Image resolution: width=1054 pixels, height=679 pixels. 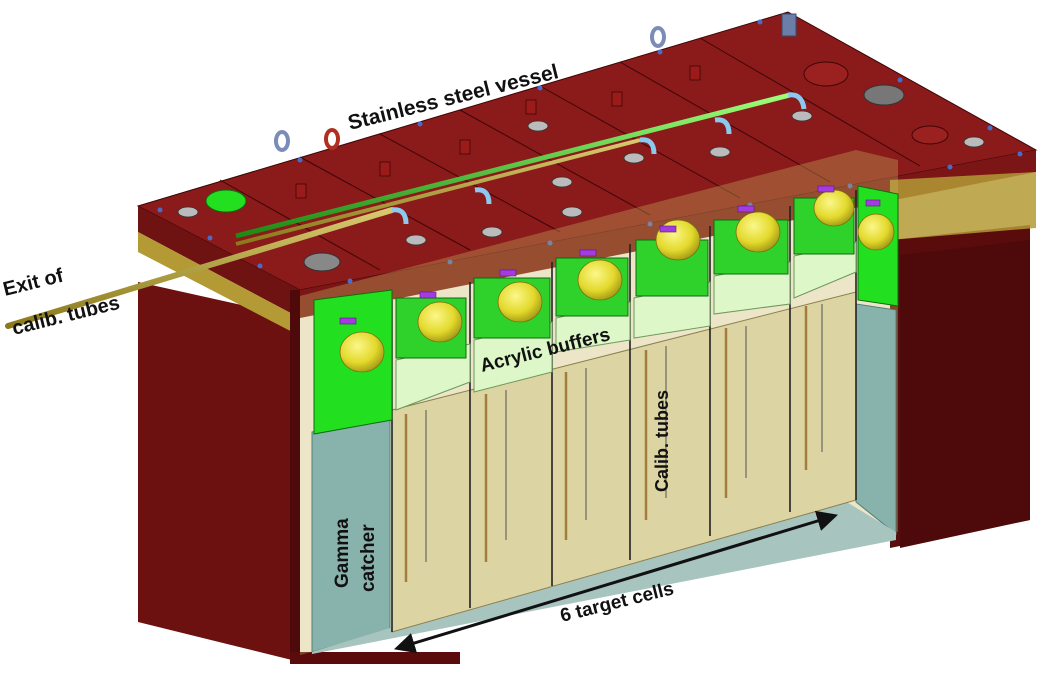 I want to click on lifting-eyes, so click(x=535, y=82).